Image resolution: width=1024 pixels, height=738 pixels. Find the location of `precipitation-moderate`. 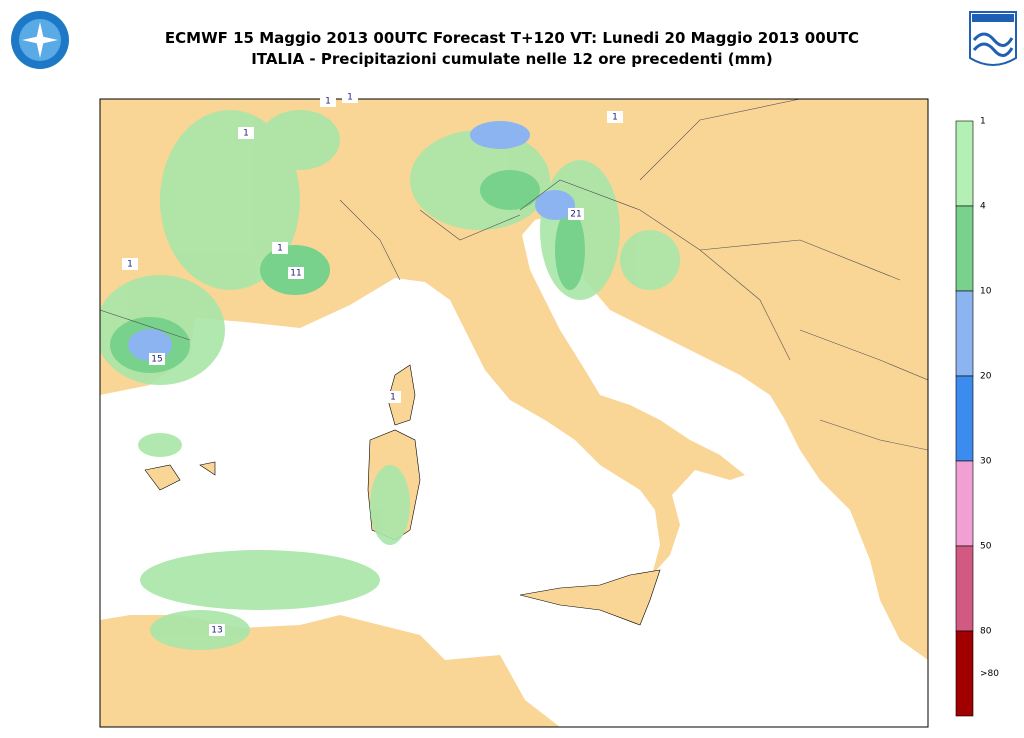

precipitation-moderate is located at coordinates (347, 271).